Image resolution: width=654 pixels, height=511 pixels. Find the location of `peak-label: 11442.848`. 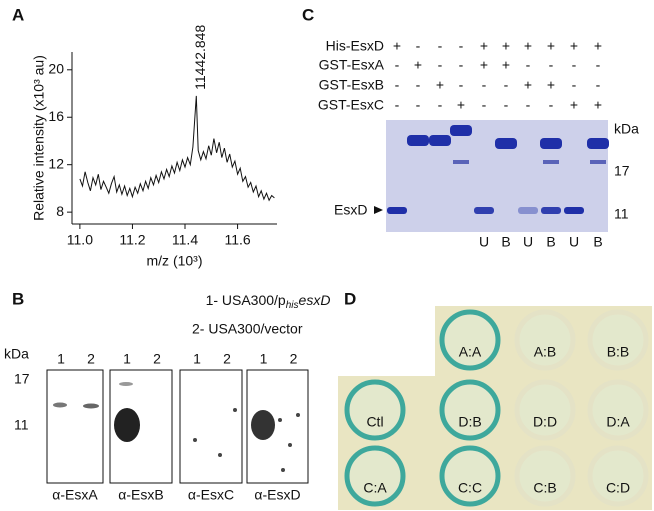

peak-label: 11442.848 is located at coordinates (200, 57).